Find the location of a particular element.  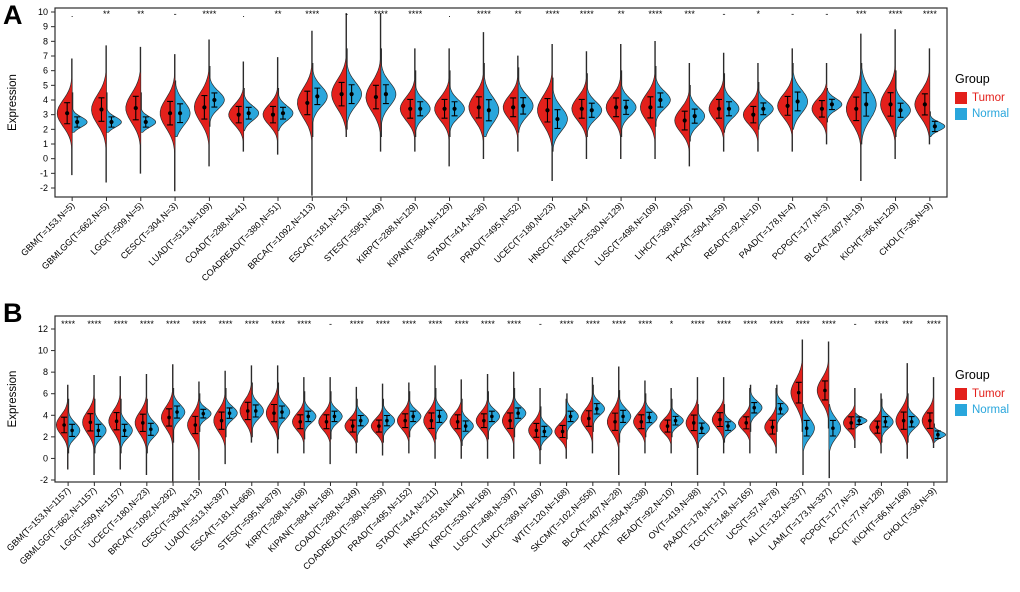

y-tick-label: 3 is located at coordinates (45, 115).